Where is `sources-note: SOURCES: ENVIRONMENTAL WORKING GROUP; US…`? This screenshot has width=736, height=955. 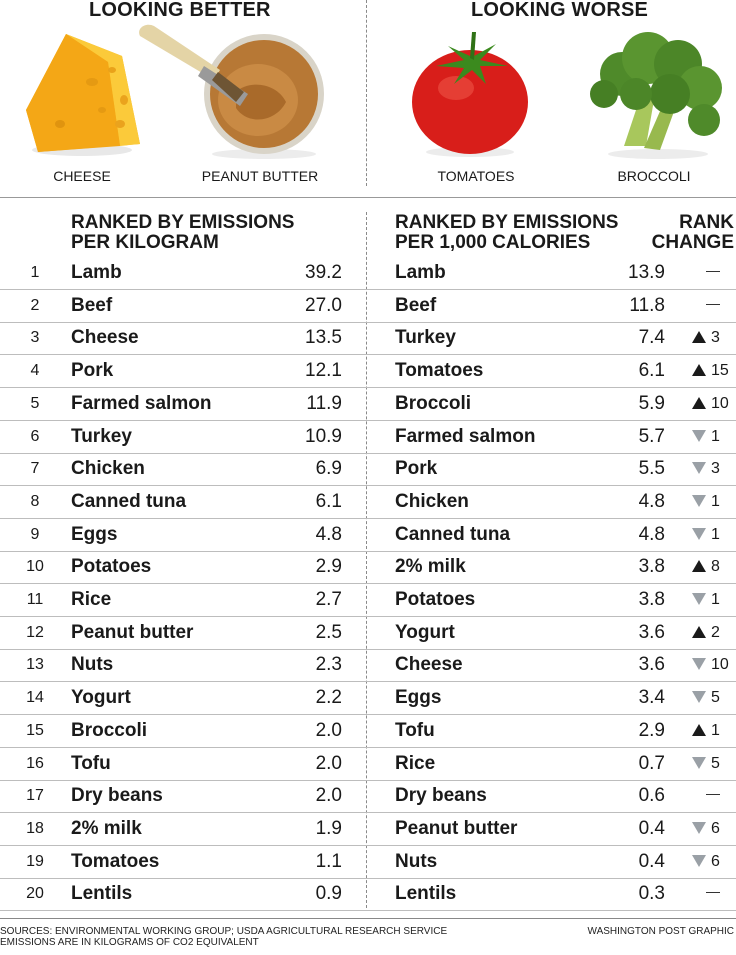
sources-note: SOURCES: ENVIRONMENTAL WORKING GROUP; US… is located at coordinates (223, 937).